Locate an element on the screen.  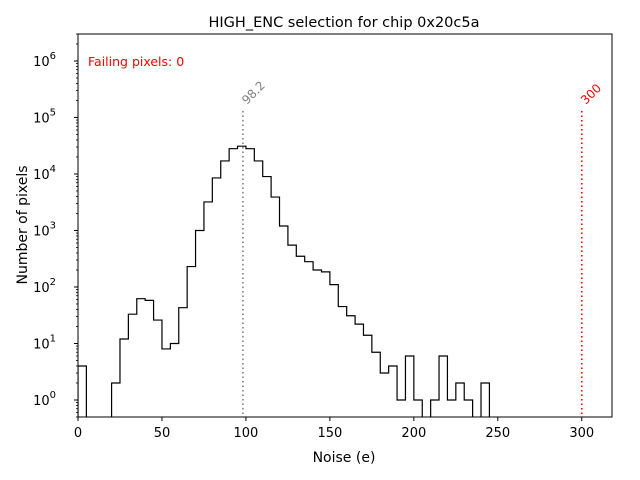
y-tick-label: 10⁶ is located at coordinates (44, 60).